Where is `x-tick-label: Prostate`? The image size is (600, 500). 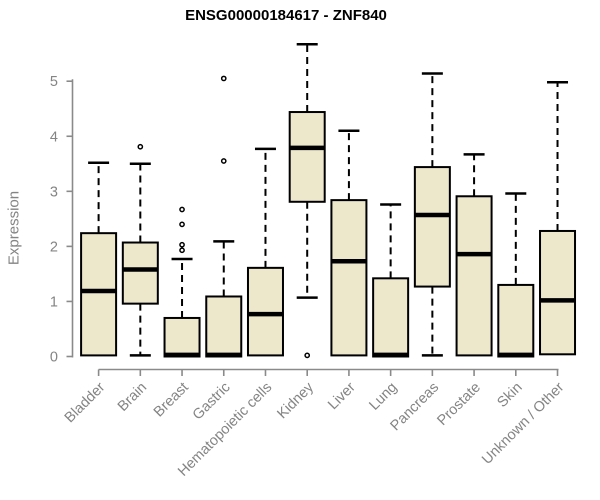
x-tick-label: Prostate is located at coordinates (458, 404).